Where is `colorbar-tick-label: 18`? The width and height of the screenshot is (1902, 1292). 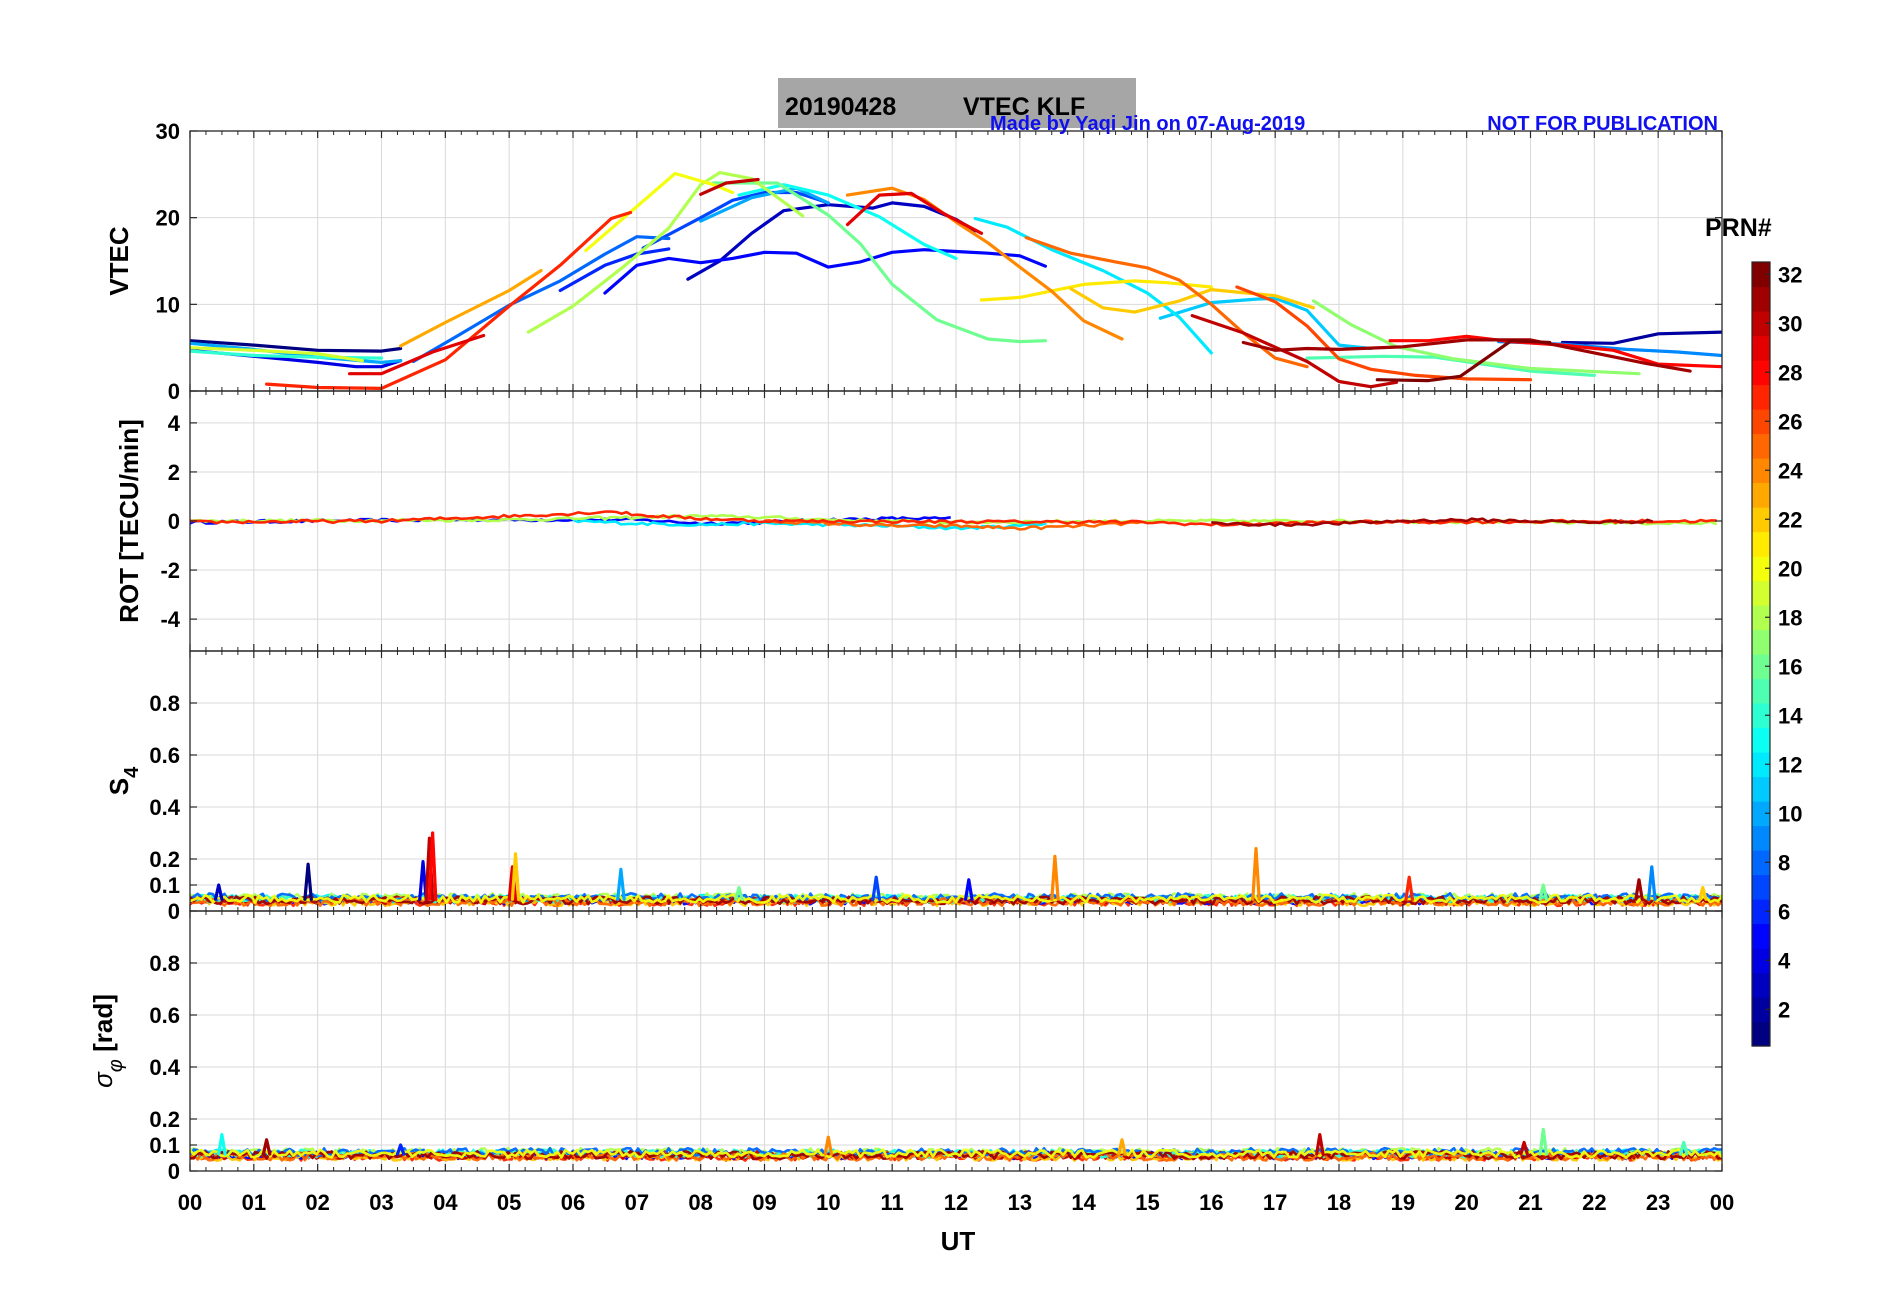
colorbar-tick-label: 18 is located at coordinates (1790, 617).